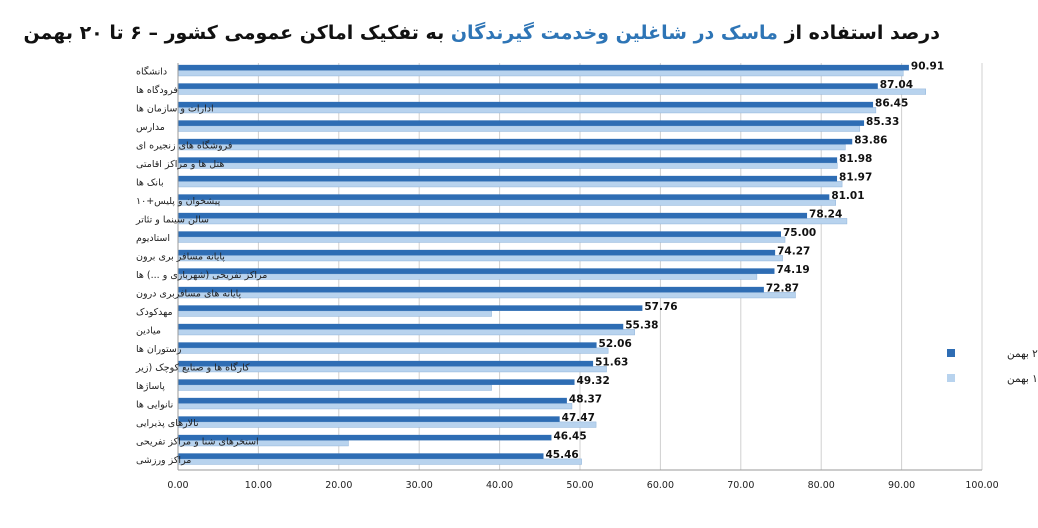 The height and width of the screenshot is (528, 1038). What do you see at coordinates (163, 460) in the screenshot?
I see `category-label: مراکز ورزشی` at bounding box center [163, 460].